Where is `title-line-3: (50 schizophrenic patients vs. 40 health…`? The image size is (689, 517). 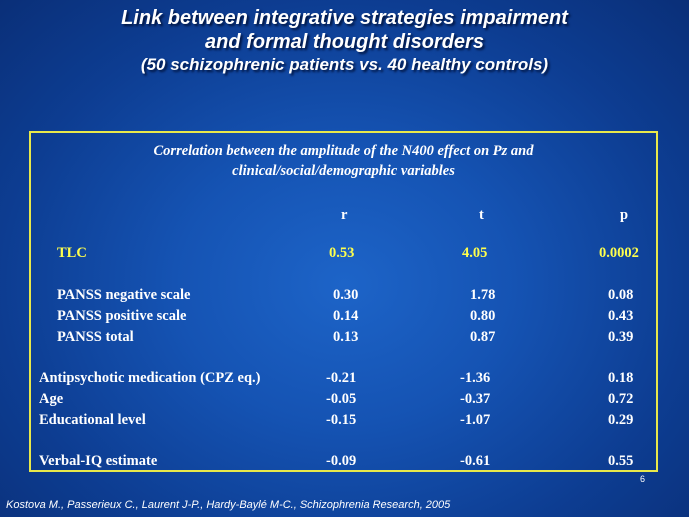 title-line-3: (50 schizophrenic patients vs. 40 health… is located at coordinates (344, 64).